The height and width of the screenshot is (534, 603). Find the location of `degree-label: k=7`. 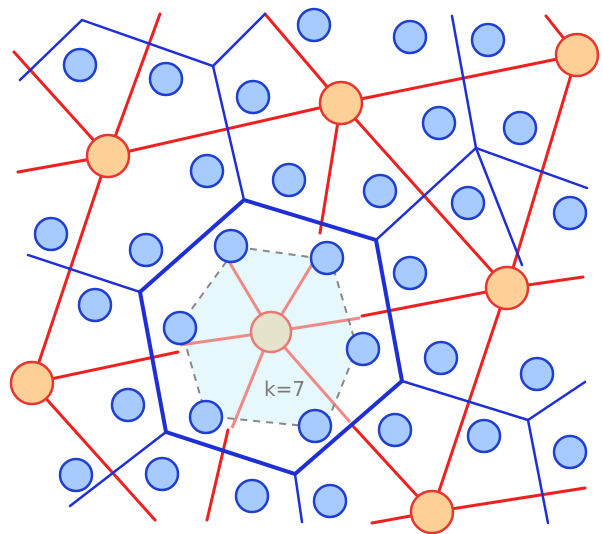

degree-label: k=7 is located at coordinates (284, 389).